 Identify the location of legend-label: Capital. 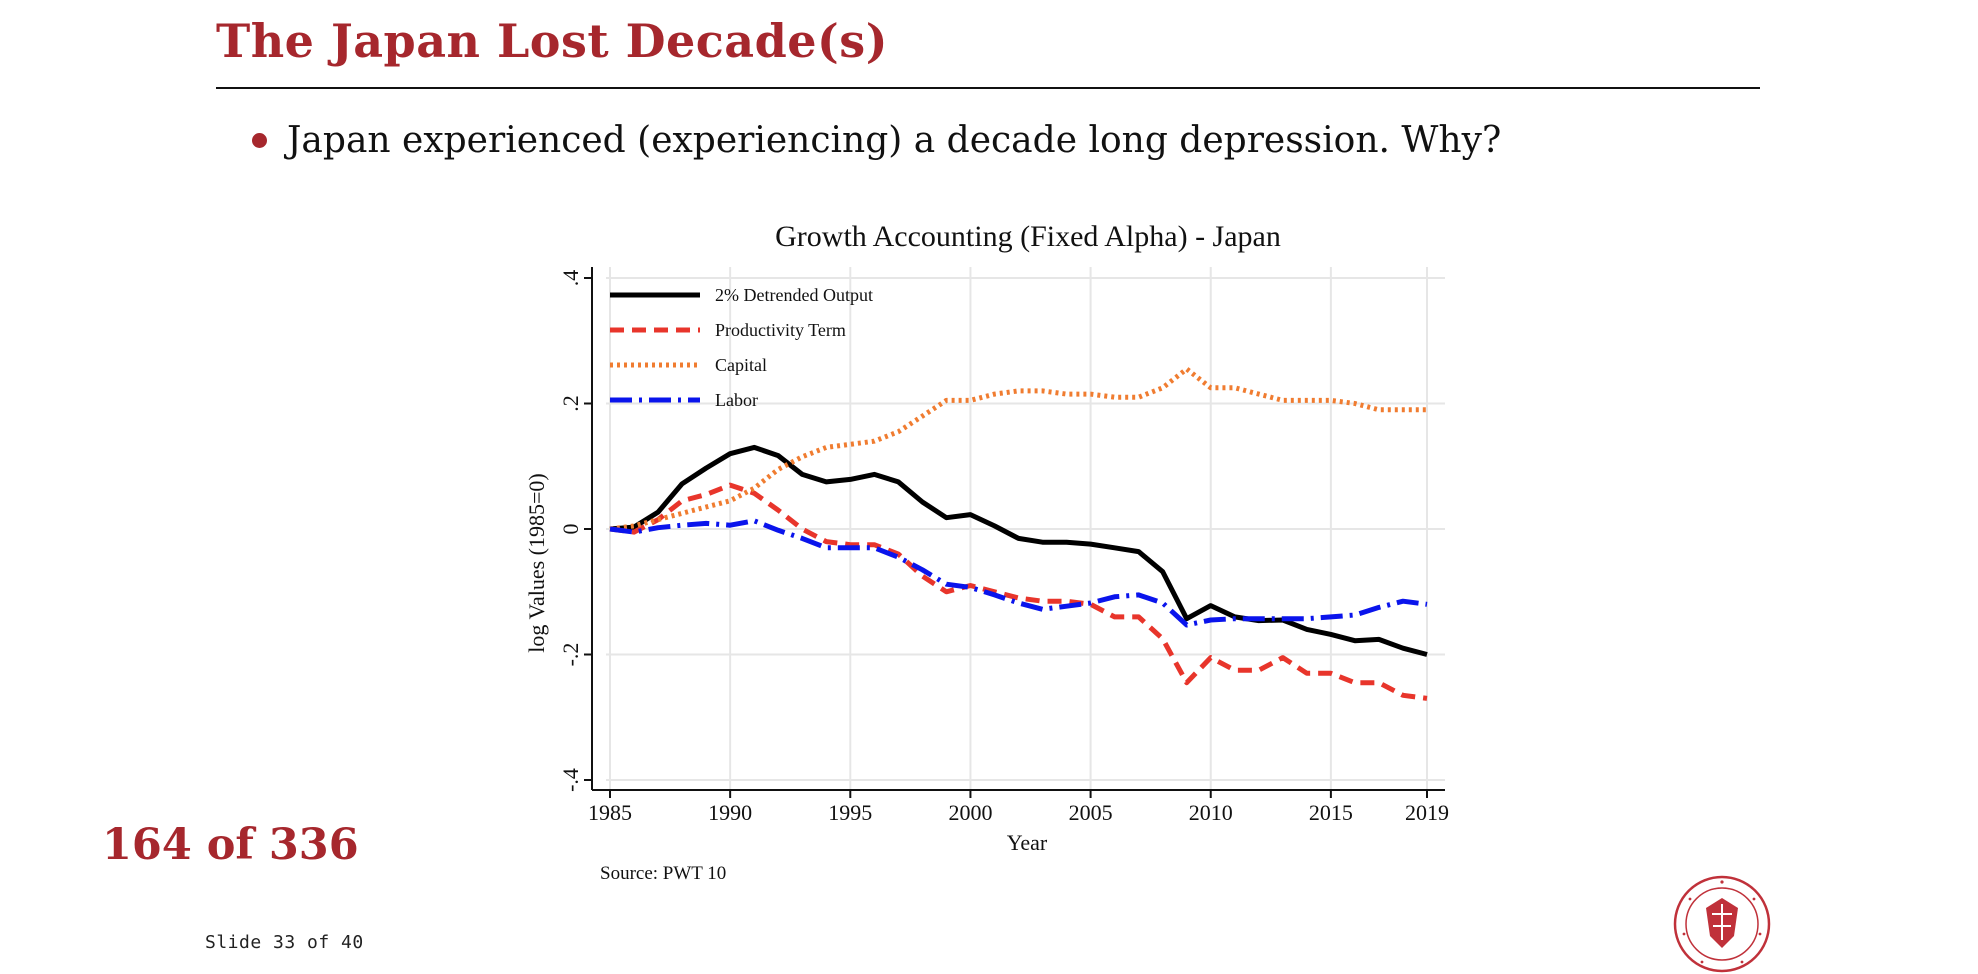
(741, 365).